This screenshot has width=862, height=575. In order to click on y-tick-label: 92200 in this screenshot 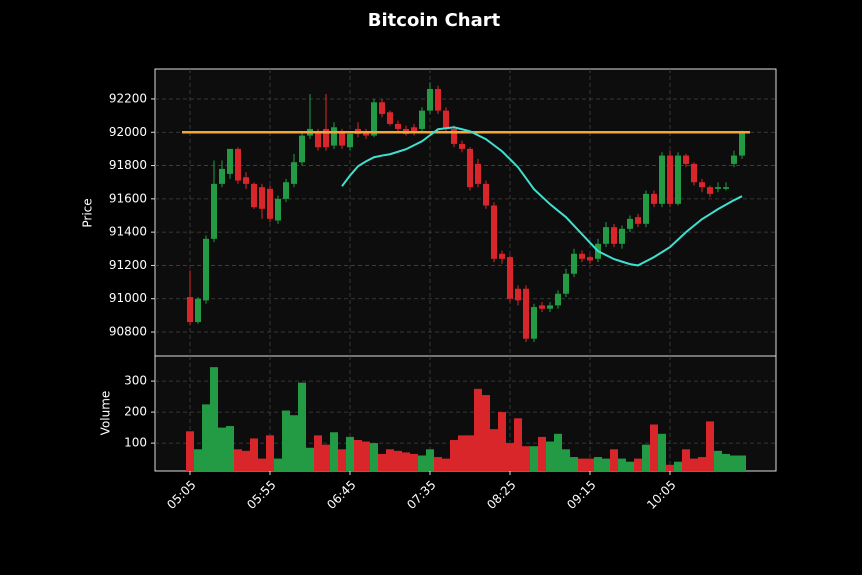, I will do `click(128, 98)`.